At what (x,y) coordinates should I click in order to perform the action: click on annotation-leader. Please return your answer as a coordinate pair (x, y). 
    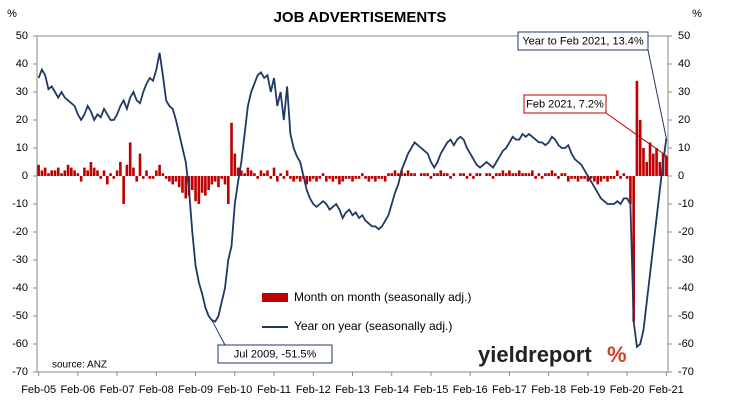
    Looking at the image, I should click on (657, 94).